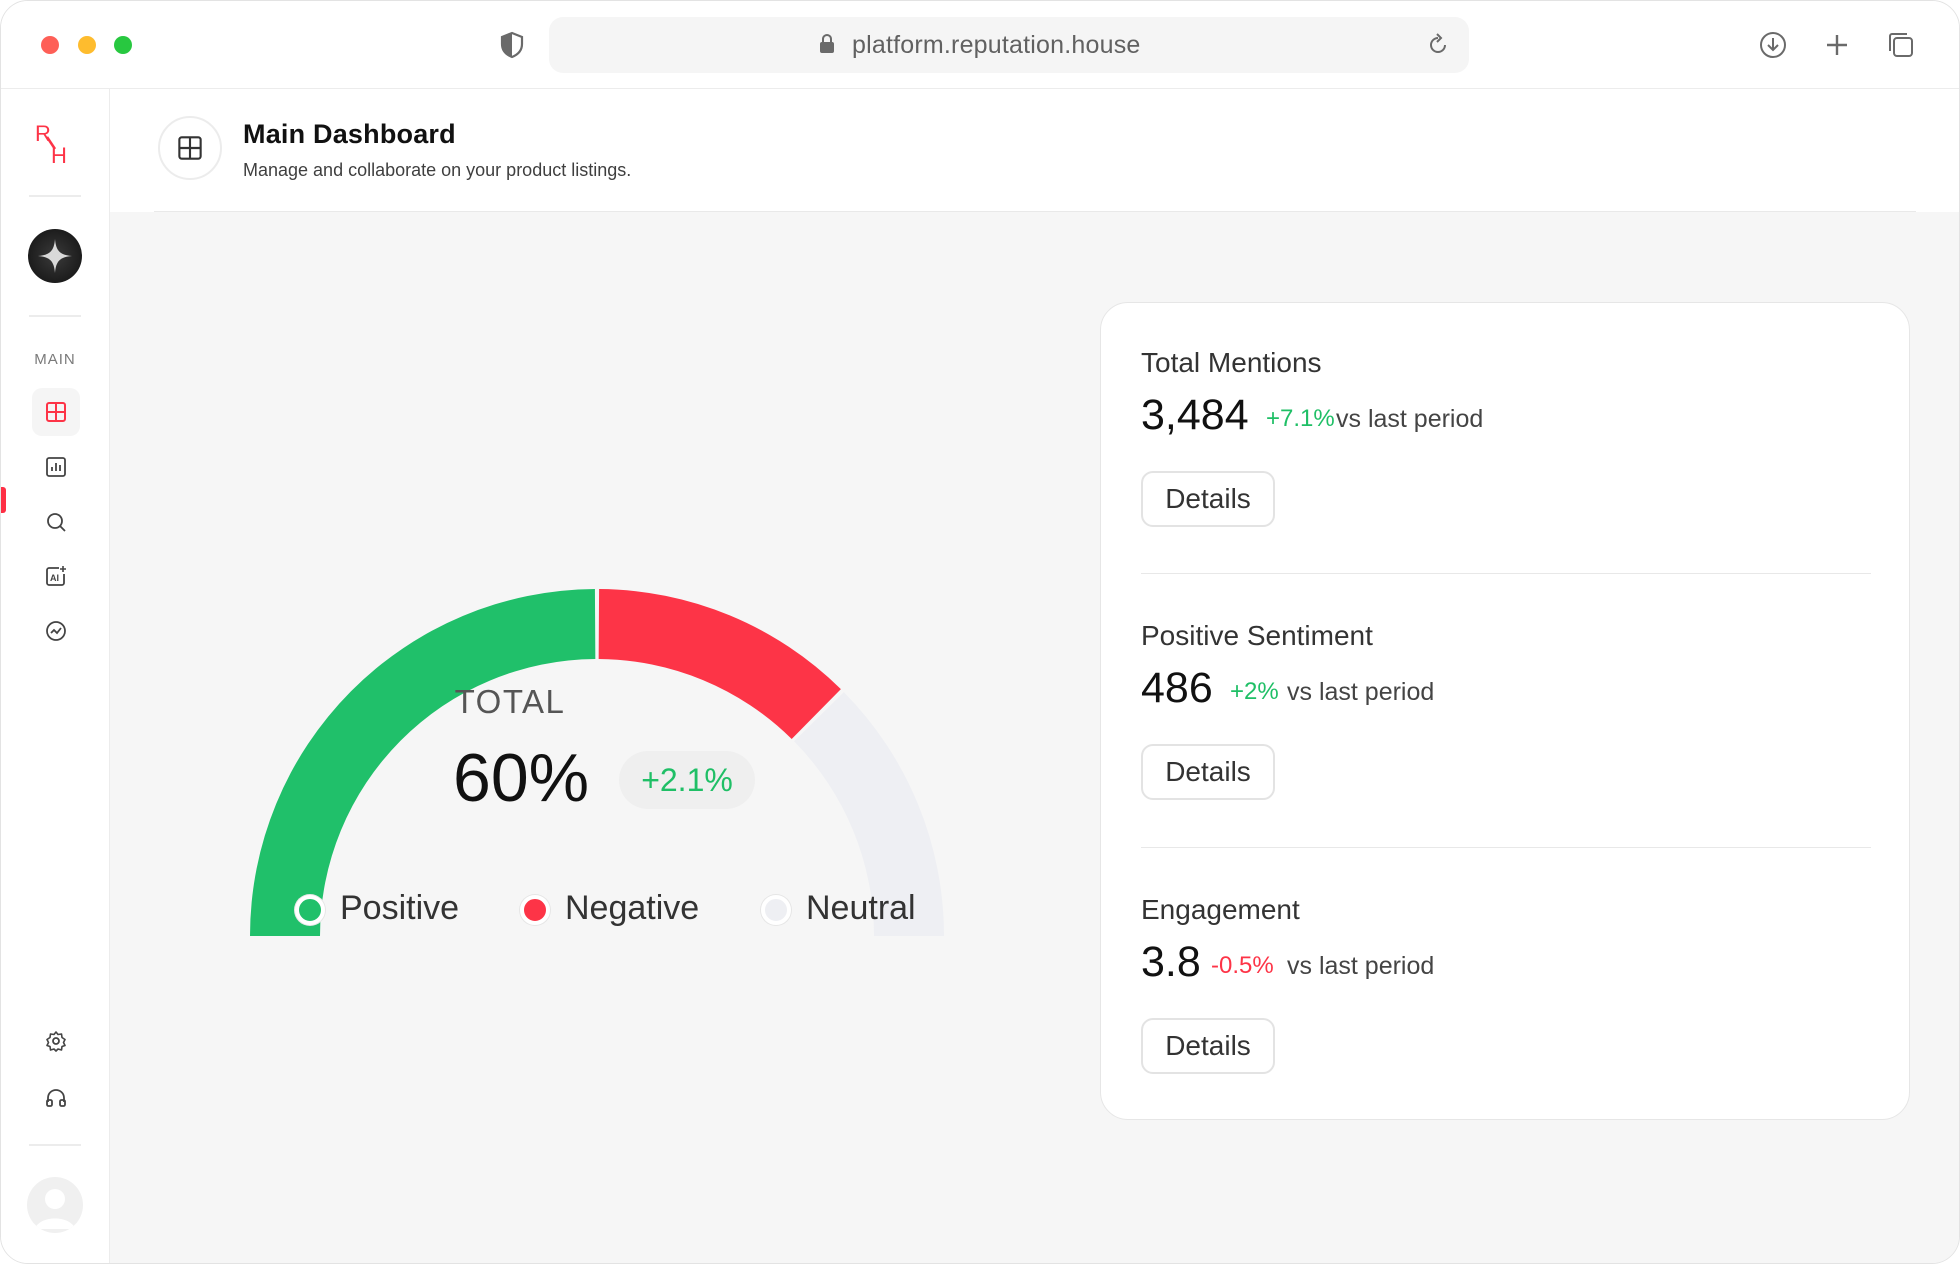 This screenshot has width=1960, height=1264. I want to click on sidebar-item-dashboard, so click(56, 412).